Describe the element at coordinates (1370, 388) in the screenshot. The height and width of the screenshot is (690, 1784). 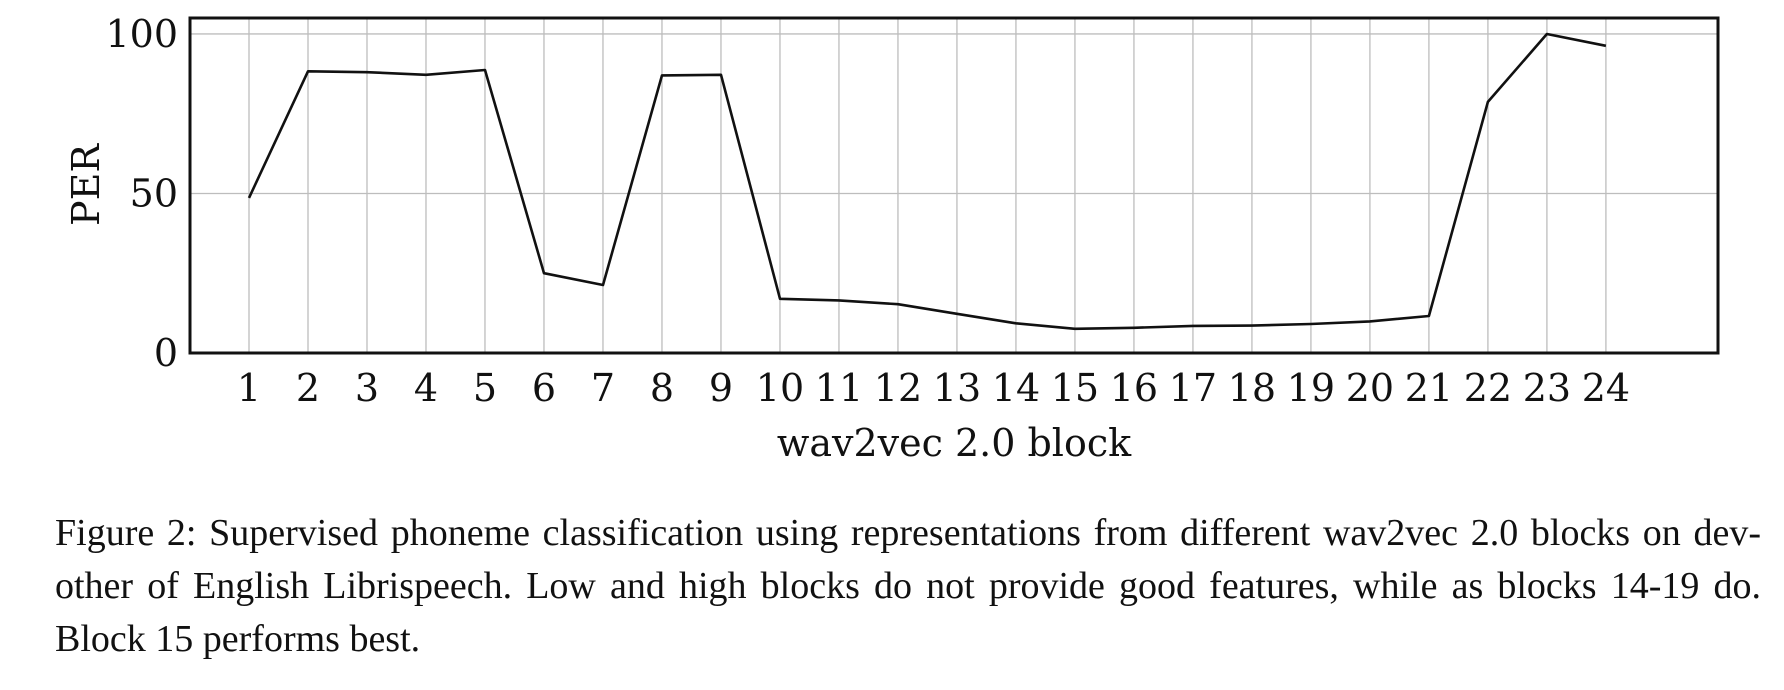
I see `x-tick-label: 20` at that location.